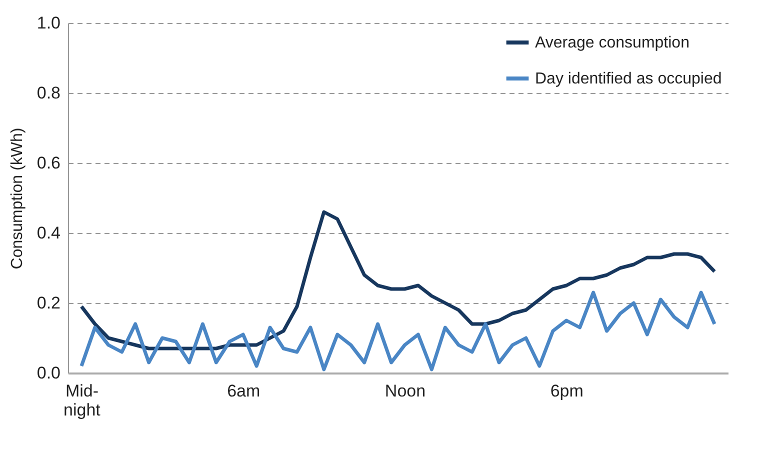 This screenshot has height=457, width=770. Describe the element at coordinates (48, 23) in the screenshot. I see `y-tick-label: 1.0` at that location.